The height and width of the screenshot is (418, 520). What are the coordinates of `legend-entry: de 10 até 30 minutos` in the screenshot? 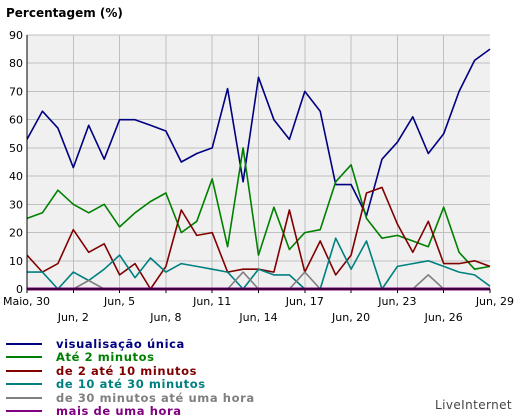 It's located at (130, 384).